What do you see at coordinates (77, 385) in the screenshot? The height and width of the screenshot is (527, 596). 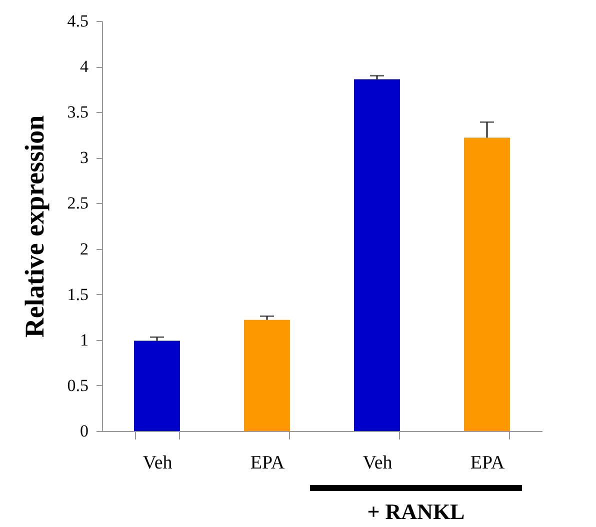 I see `y-tick-label: 0.5` at bounding box center [77, 385].